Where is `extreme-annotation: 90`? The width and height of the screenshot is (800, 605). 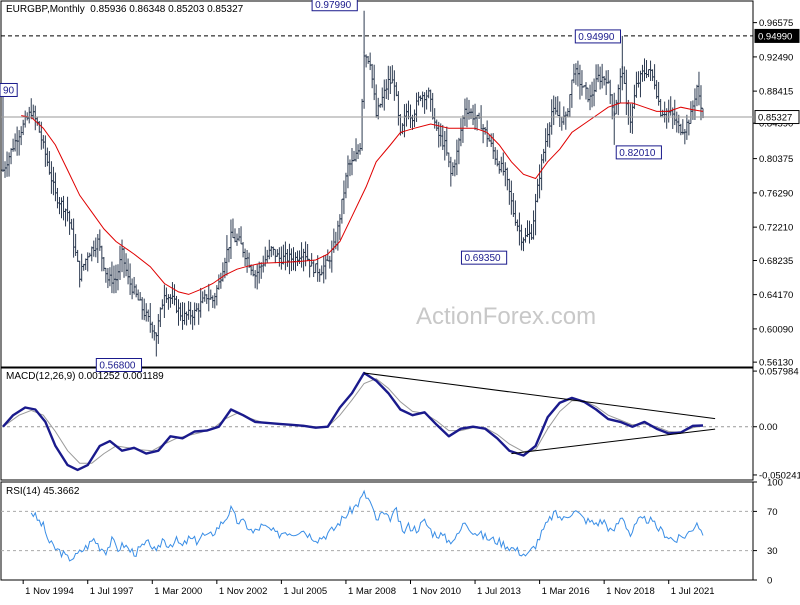 extreme-annotation: 90 is located at coordinates (9, 89).